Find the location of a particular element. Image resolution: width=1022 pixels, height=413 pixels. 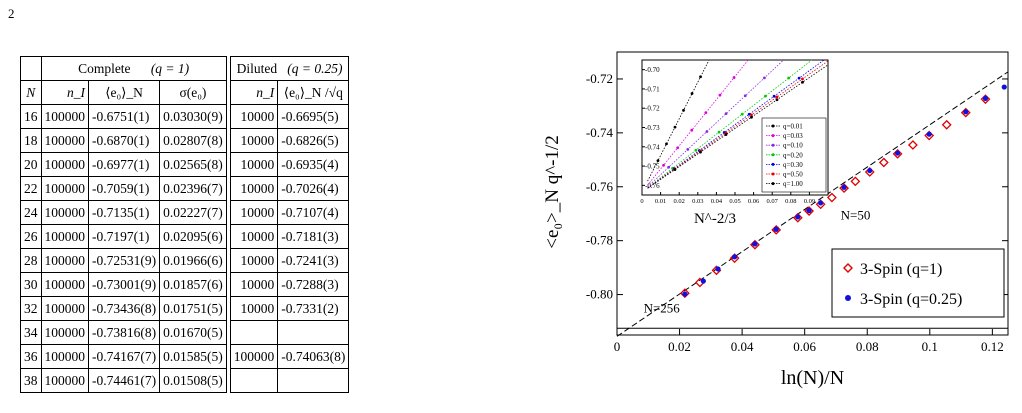

cell-n: 24 is located at coordinates (31, 212).